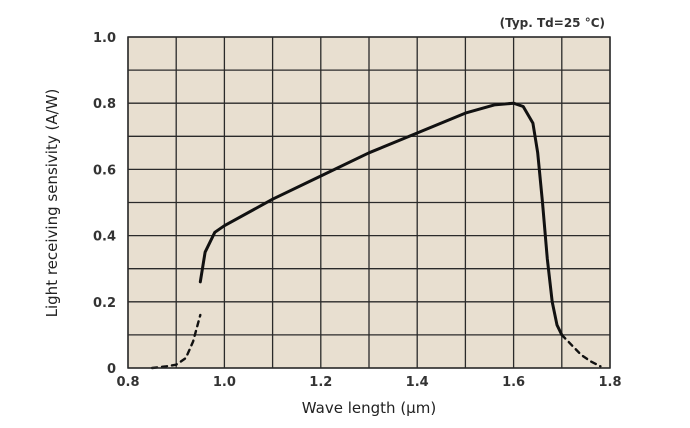  I want to click on y-tick-label: 0.2, so click(104, 303).